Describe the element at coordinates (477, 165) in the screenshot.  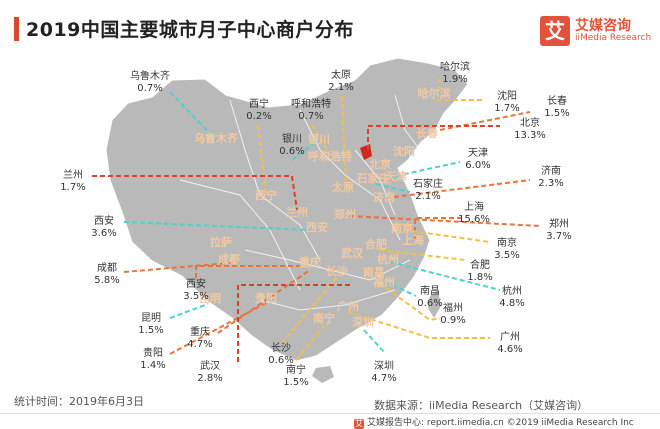
I see `callout-value-9: 6.0%` at that location.